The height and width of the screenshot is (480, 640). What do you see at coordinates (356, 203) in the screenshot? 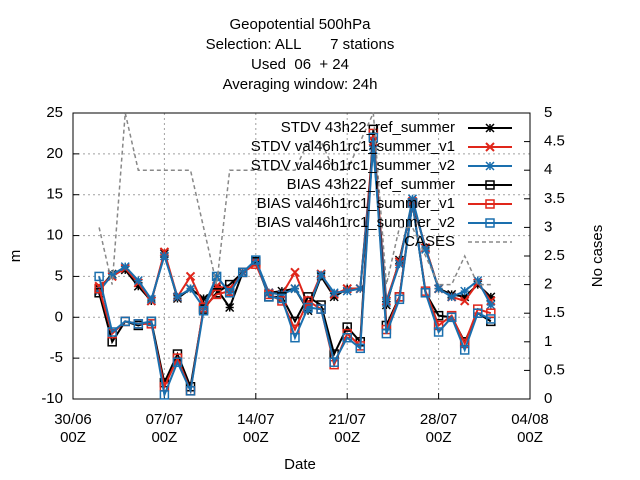
I see `legend-label: BIAS val46h1rc1_summer_v1` at bounding box center [356, 203].